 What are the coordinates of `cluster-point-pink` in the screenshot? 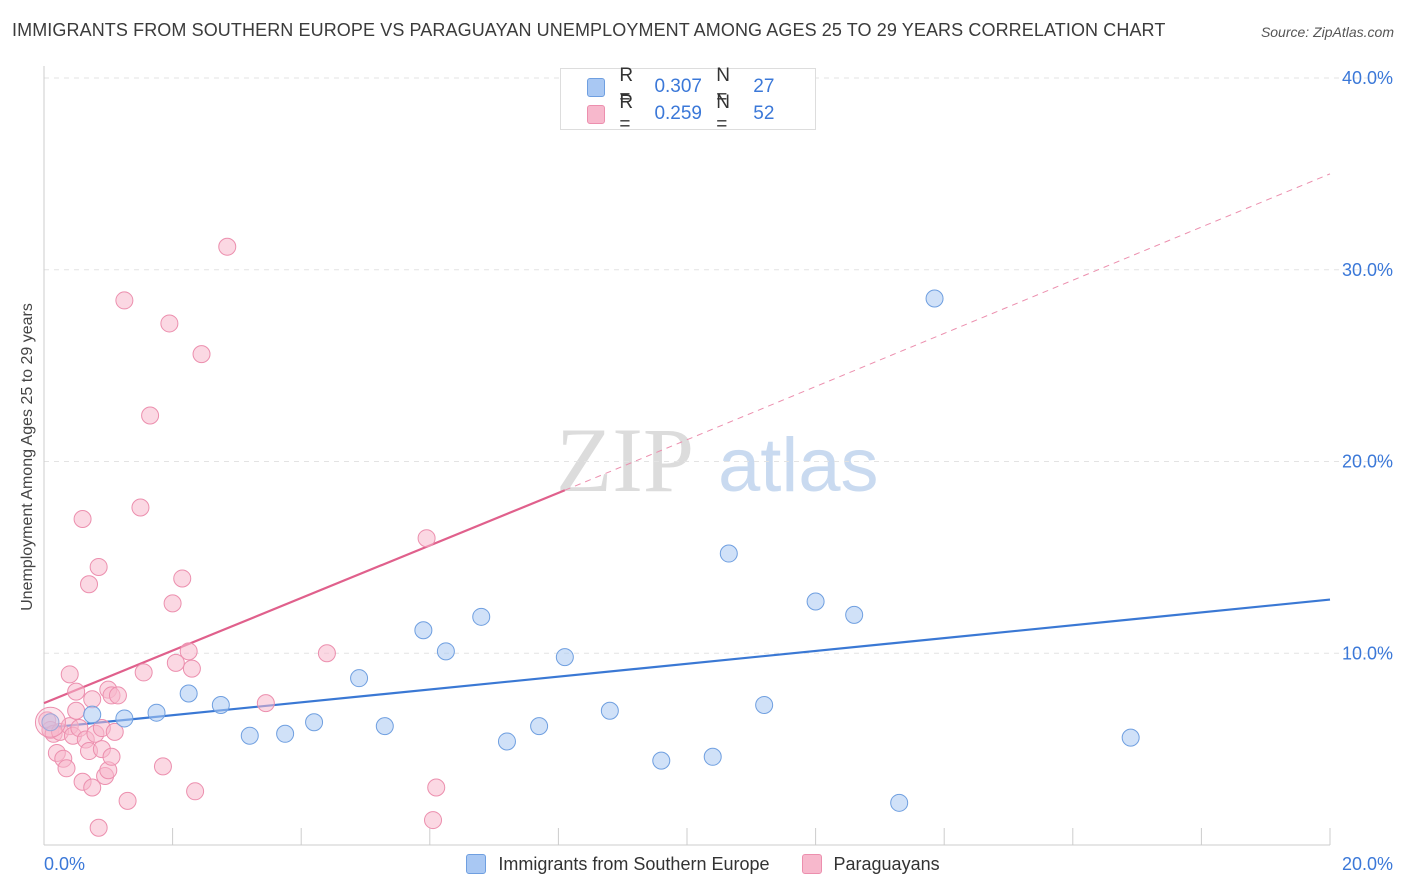 It's located at (50, 722).